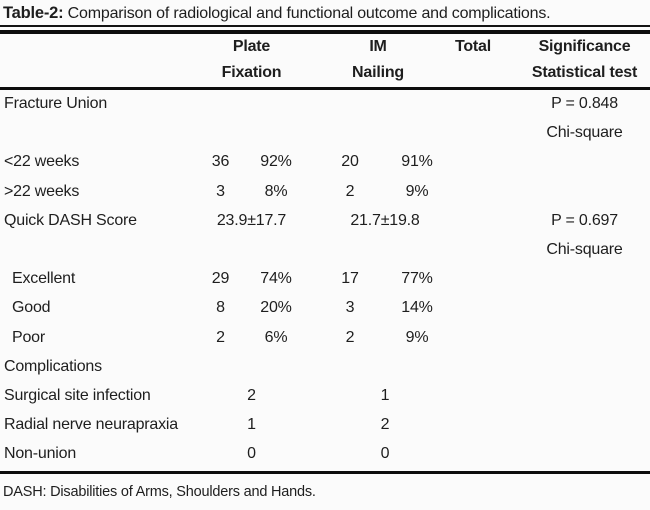  I want to click on column-header-im-line2: Nailing, so click(378, 72).